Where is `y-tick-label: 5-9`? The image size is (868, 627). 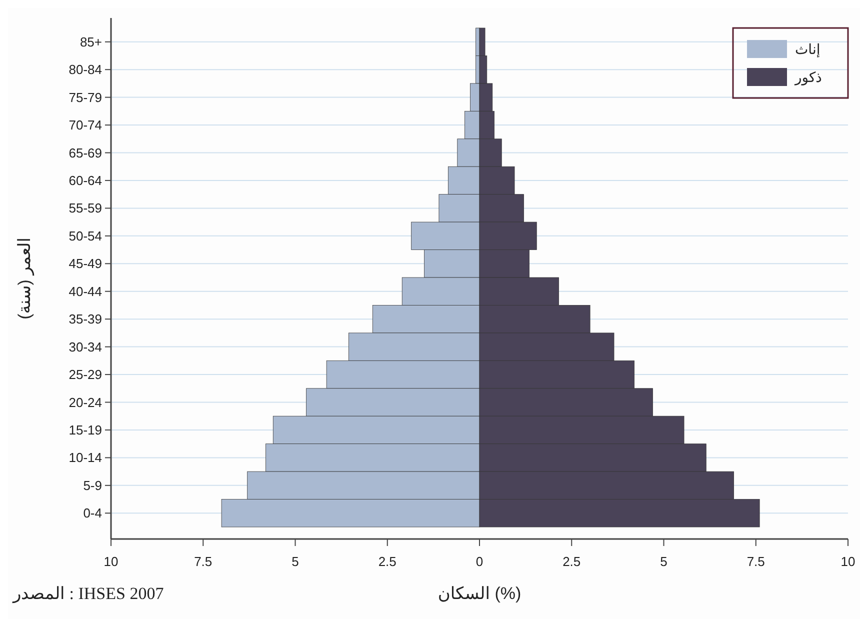
y-tick-label: 5-9 is located at coordinates (92, 485).